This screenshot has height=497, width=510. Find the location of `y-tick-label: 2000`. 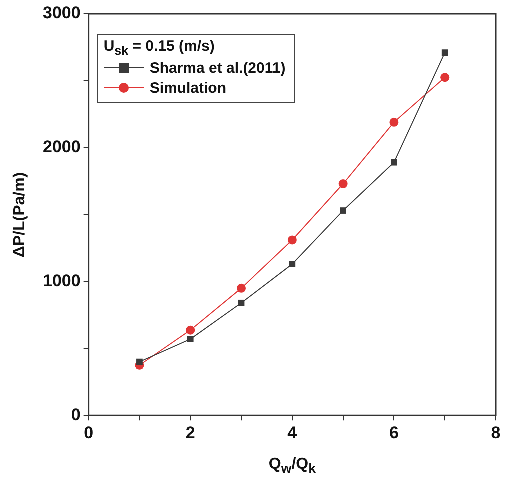

y-tick-label: 2000 is located at coordinates (61, 147).